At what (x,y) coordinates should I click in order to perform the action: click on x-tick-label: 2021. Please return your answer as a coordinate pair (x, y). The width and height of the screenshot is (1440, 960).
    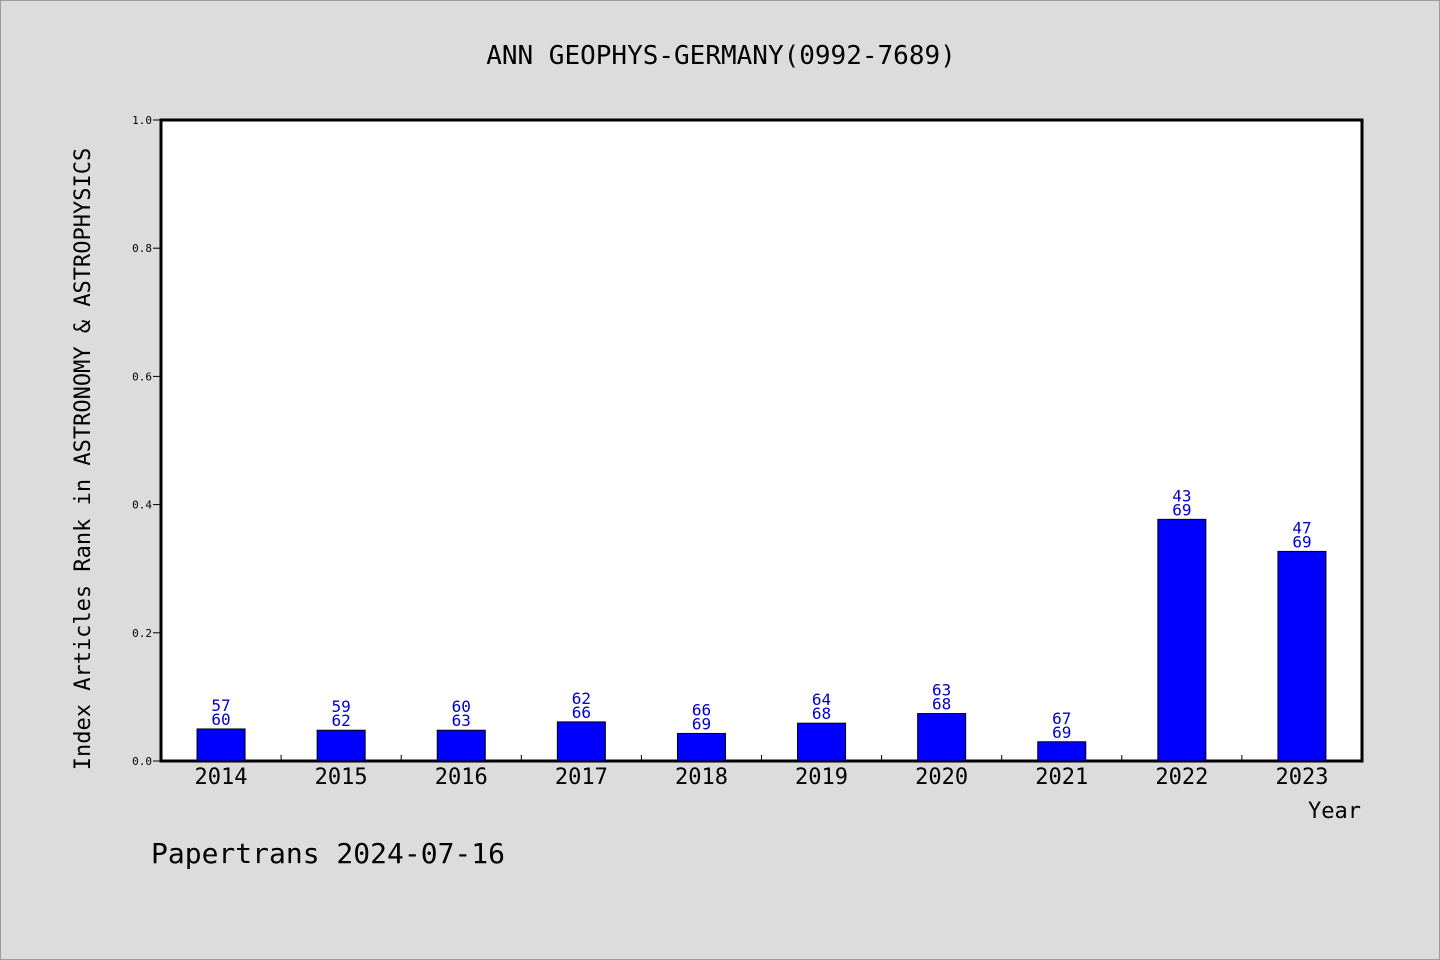
    Looking at the image, I should click on (1061, 777).